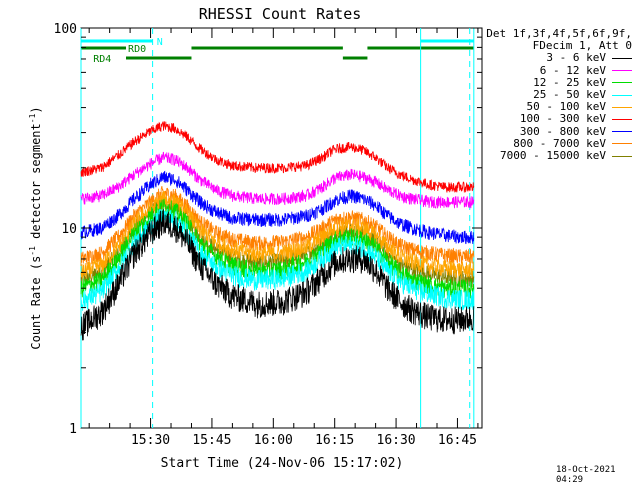 The image size is (640, 485). What do you see at coordinates (36, 303) in the screenshot?
I see `y-axis-label-main: Count Rate (s` at bounding box center [36, 303].